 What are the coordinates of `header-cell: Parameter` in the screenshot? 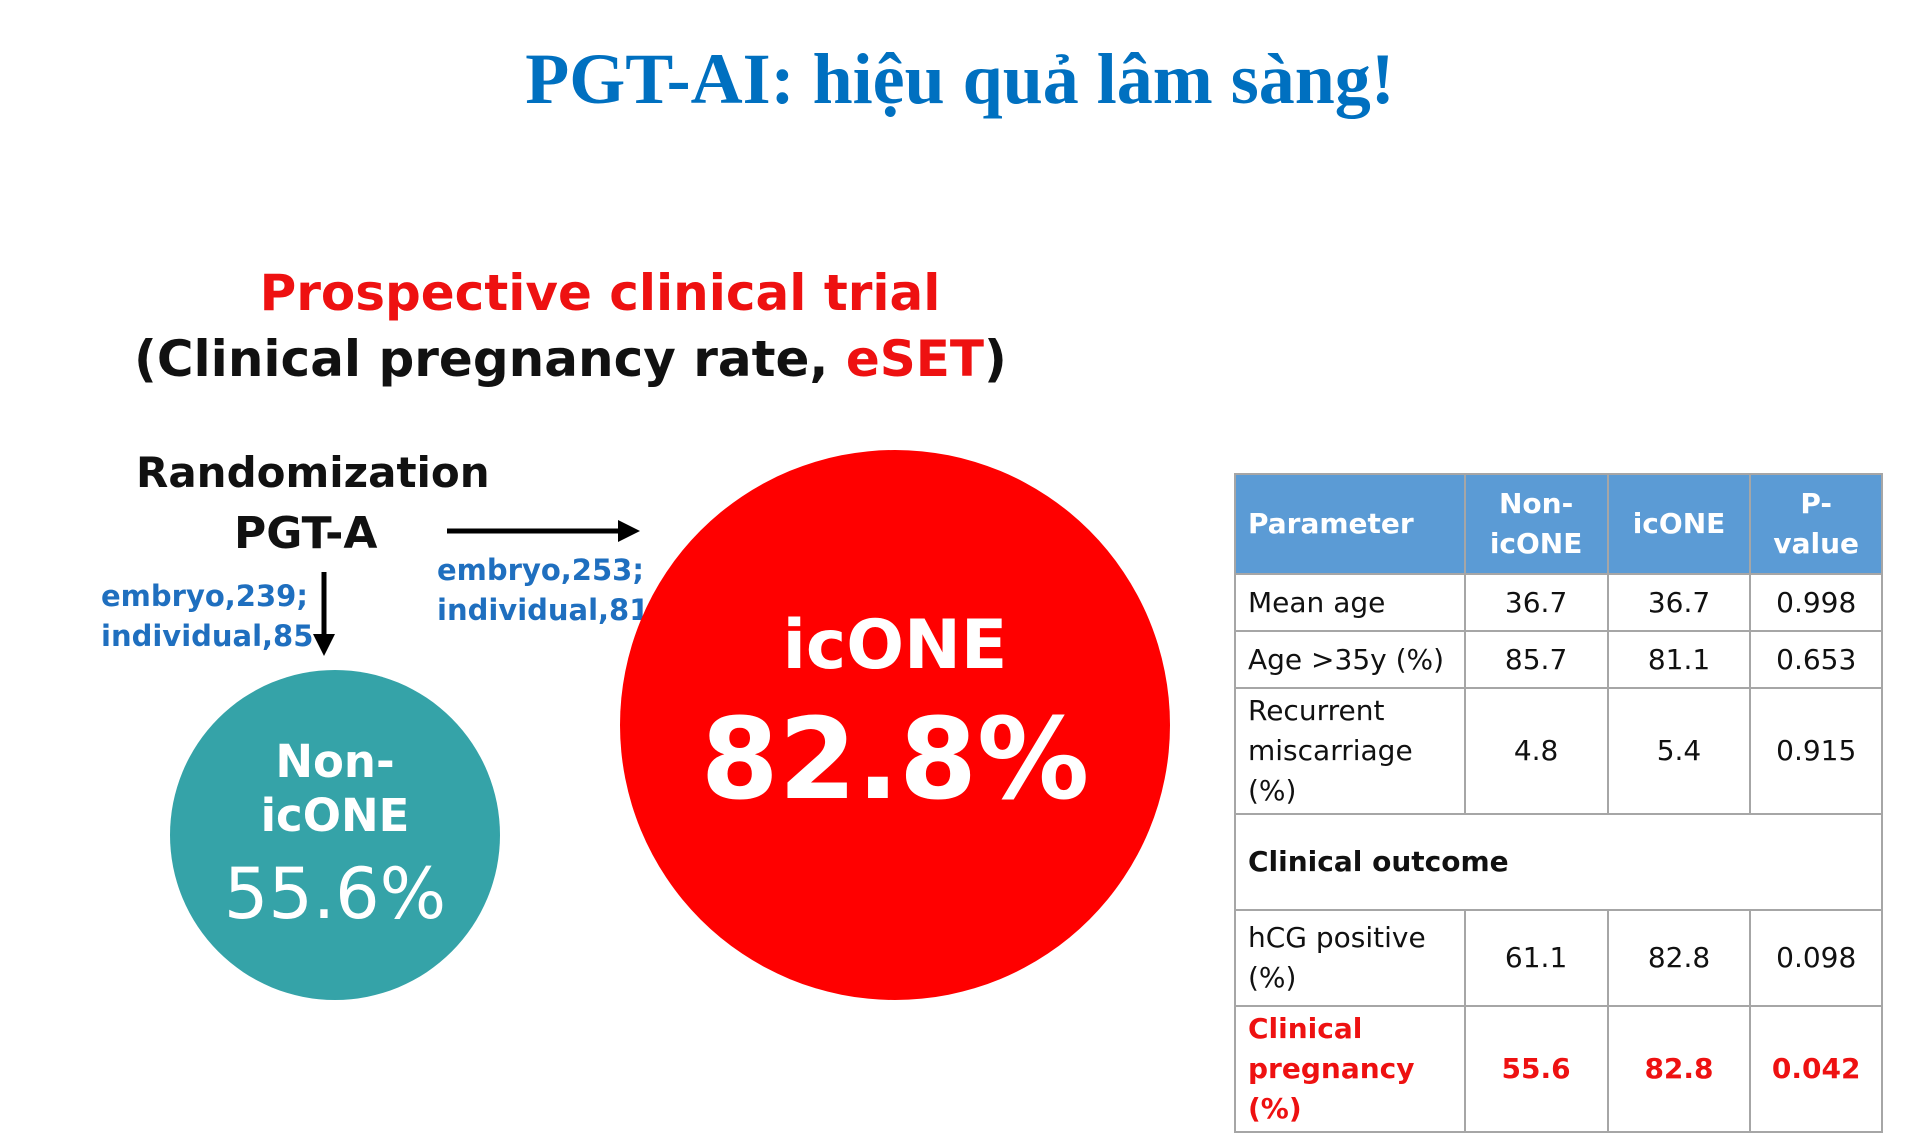 It's located at (1350, 524).